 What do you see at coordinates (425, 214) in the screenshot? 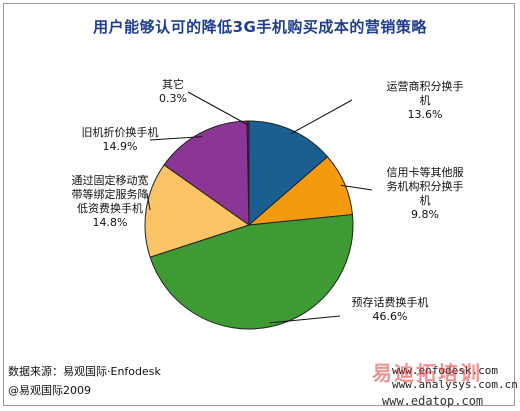
I see `slice-percent: 9.8%` at bounding box center [425, 214].